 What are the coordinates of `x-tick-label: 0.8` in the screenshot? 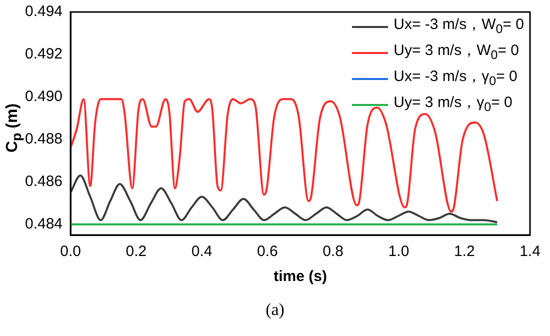 It's located at (333, 251).